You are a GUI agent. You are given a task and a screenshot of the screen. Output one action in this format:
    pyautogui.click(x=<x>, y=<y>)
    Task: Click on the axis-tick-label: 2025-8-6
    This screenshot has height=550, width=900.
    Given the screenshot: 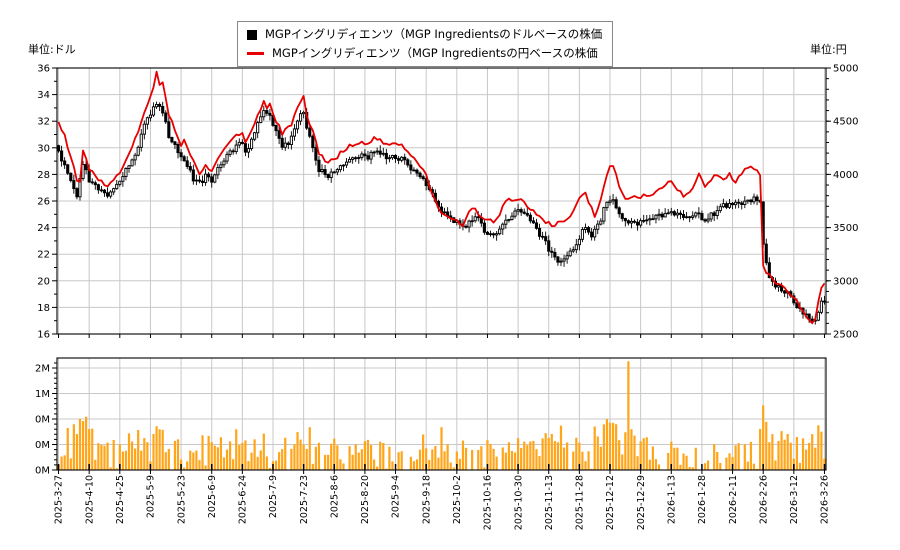 What is the action you would take?
    pyautogui.click(x=334, y=496)
    